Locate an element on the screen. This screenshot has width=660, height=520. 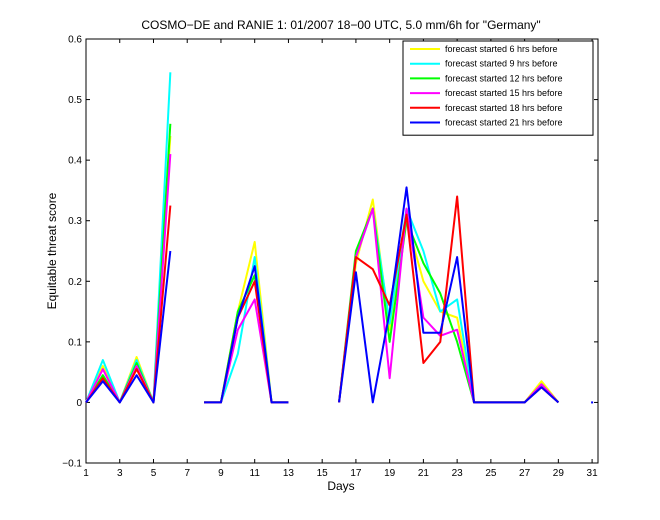
y-tick-label: 0.1 is located at coordinates (75, 342).